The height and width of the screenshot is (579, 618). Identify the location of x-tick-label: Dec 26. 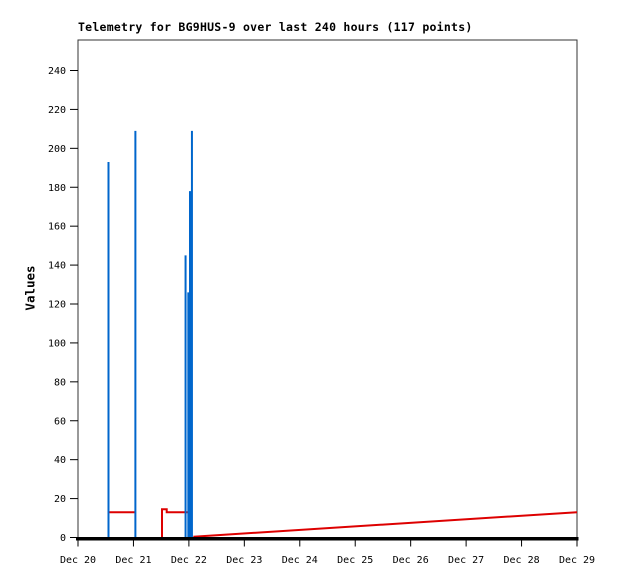
(411, 560).